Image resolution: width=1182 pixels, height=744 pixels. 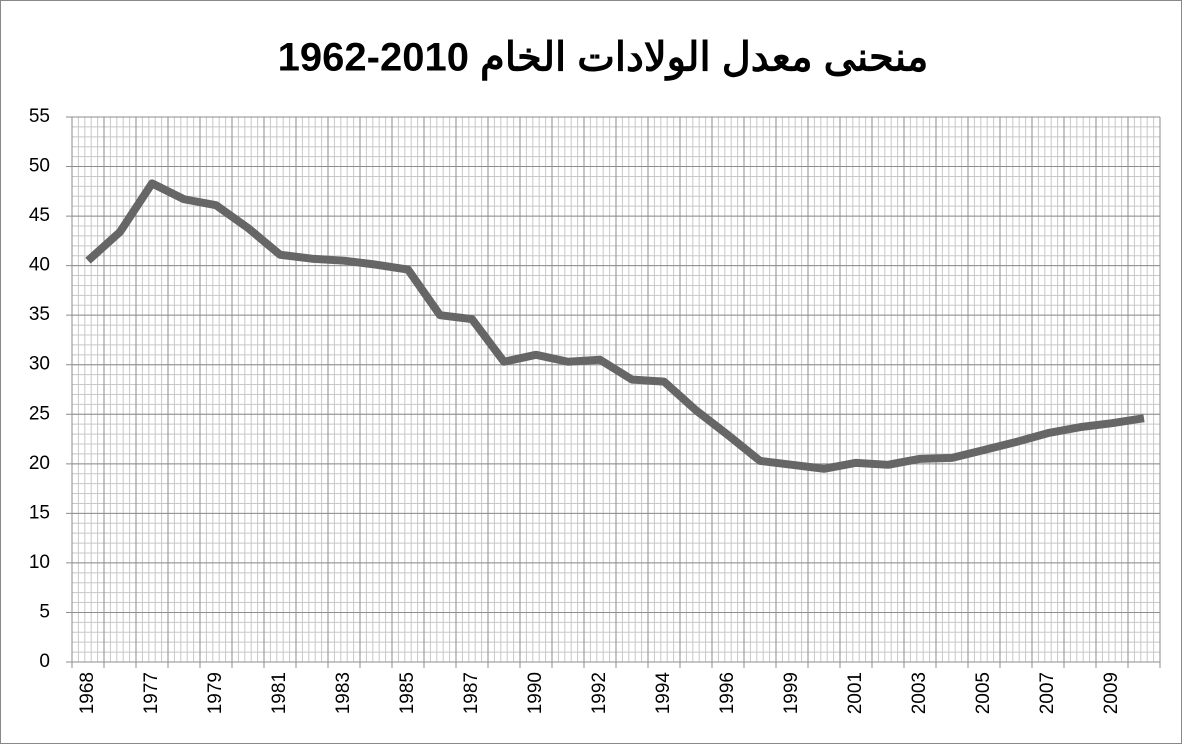 I want to click on y-tick-label: 55, so click(x=39, y=116).